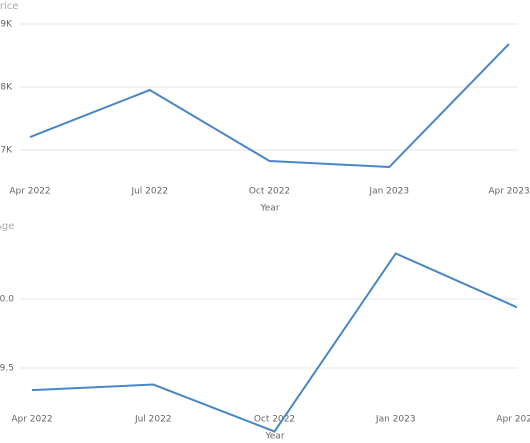  I want to click on y-tick-label: 8K, so click(6, 88).